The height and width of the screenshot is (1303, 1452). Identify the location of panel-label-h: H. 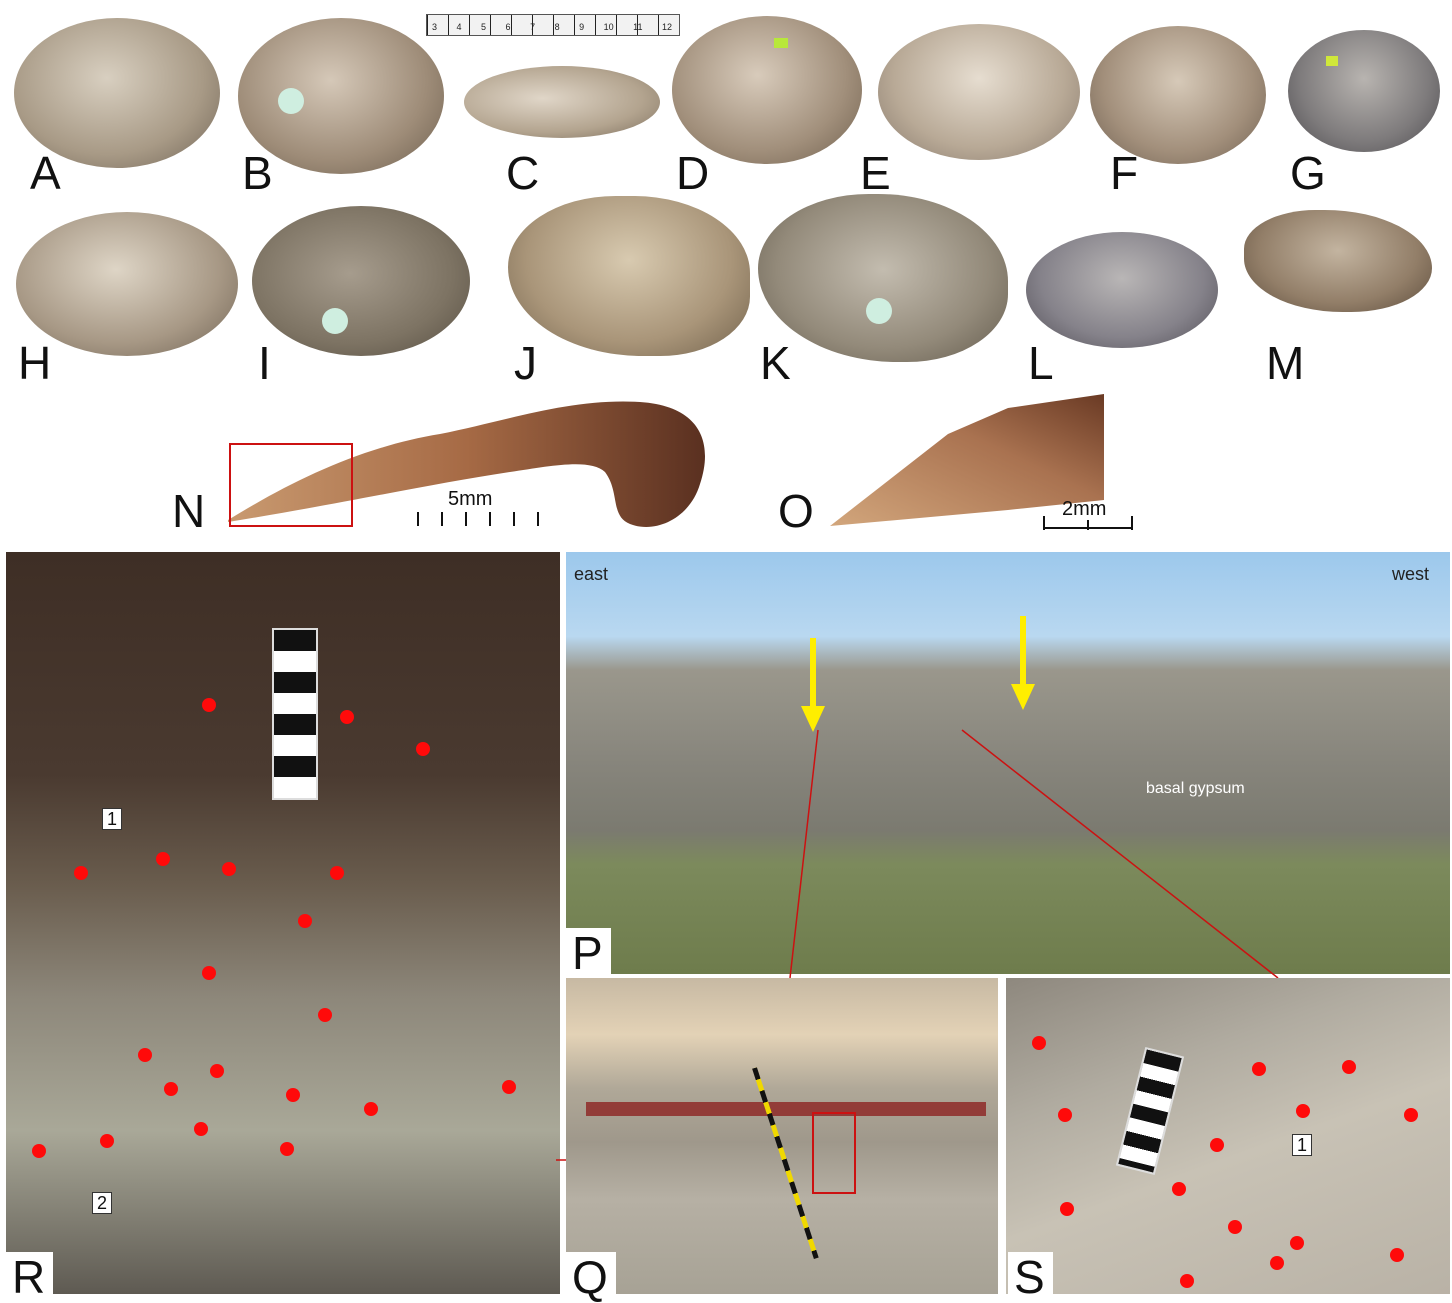
(35, 363).